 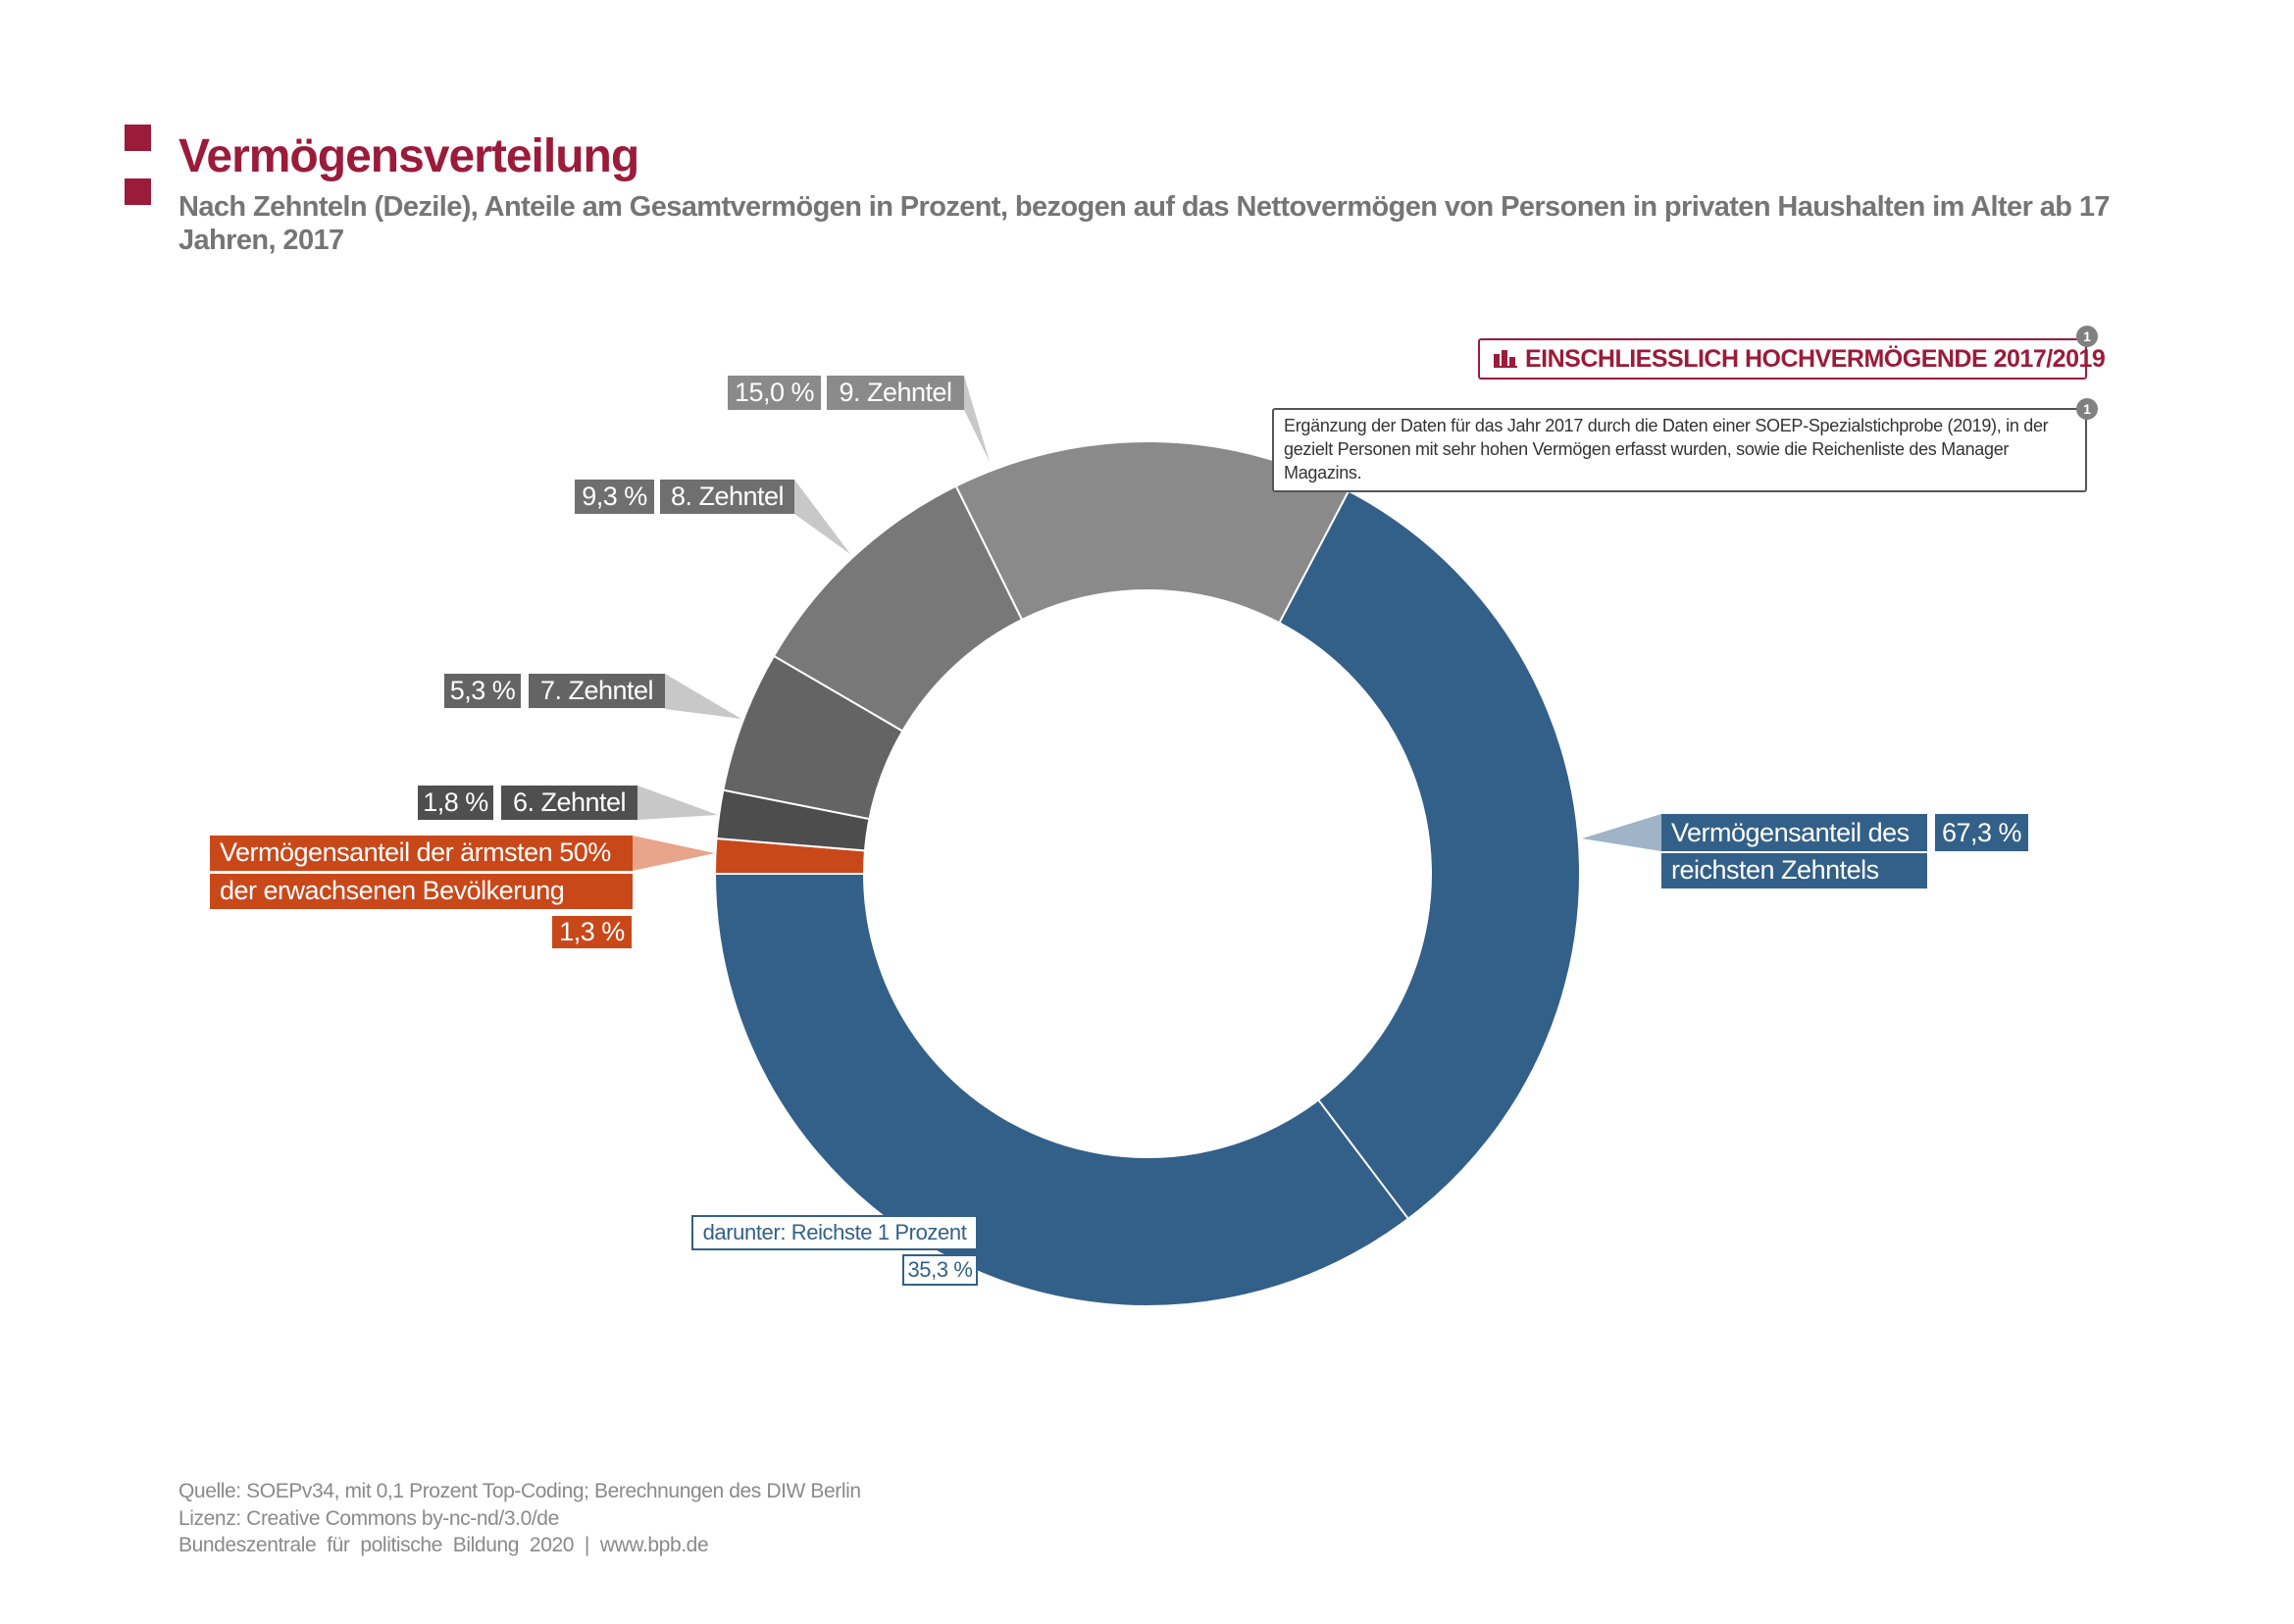 I want to click on chart-title: Vermögensverteilung, so click(x=408, y=156).